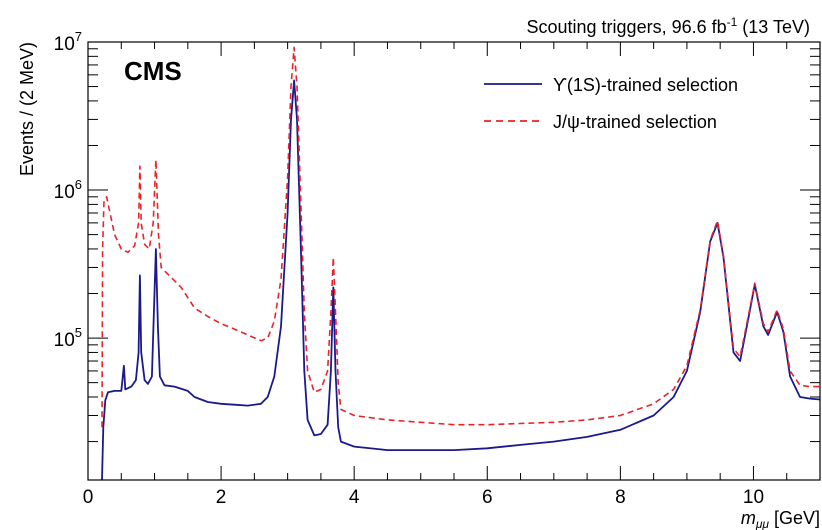 This screenshot has height=530, width=822. What do you see at coordinates (221, 497) in the screenshot?
I see `x-tick-label: 2` at bounding box center [221, 497].